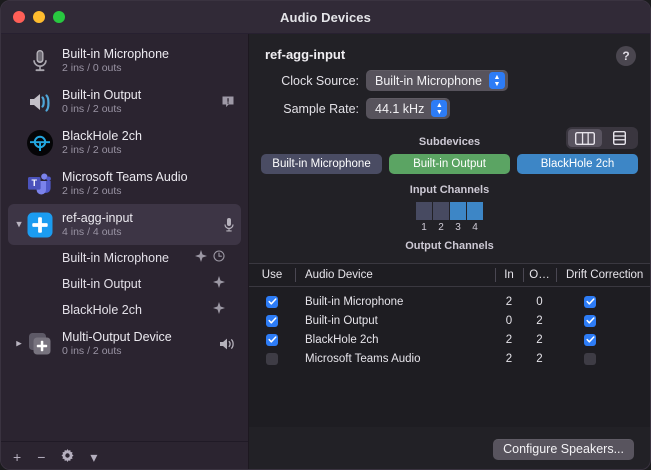 The image size is (651, 470). I want to click on device-channels: 2 ins / 2 outs, so click(92, 150).